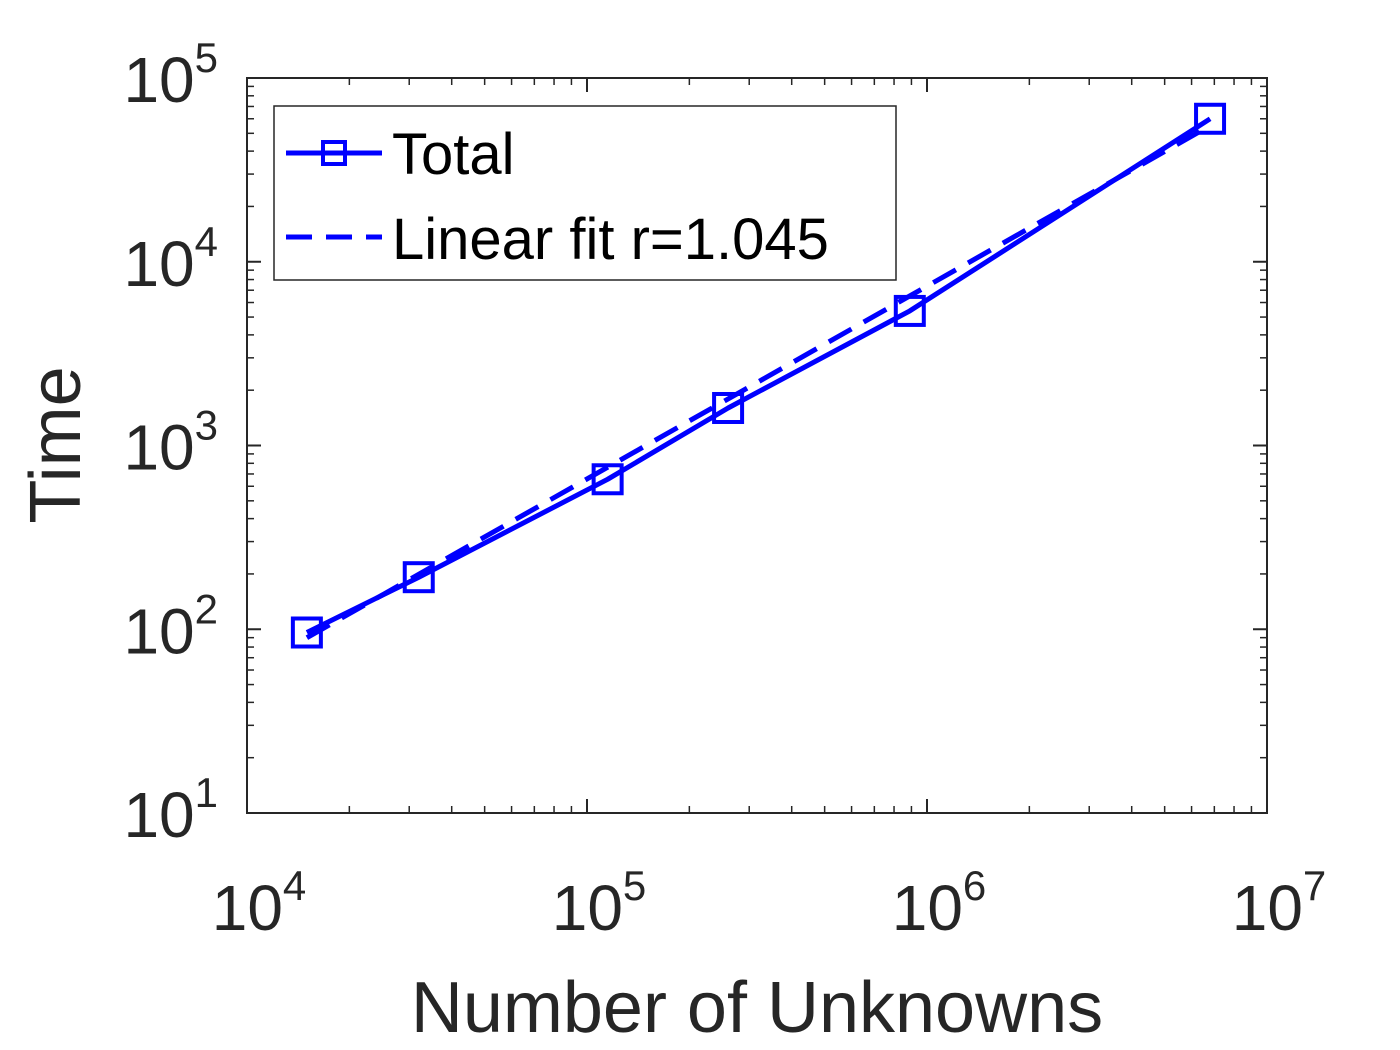  What do you see at coordinates (610, 239) in the screenshot?
I see `legend-fit-label: Linear fit r=1.045` at bounding box center [610, 239].